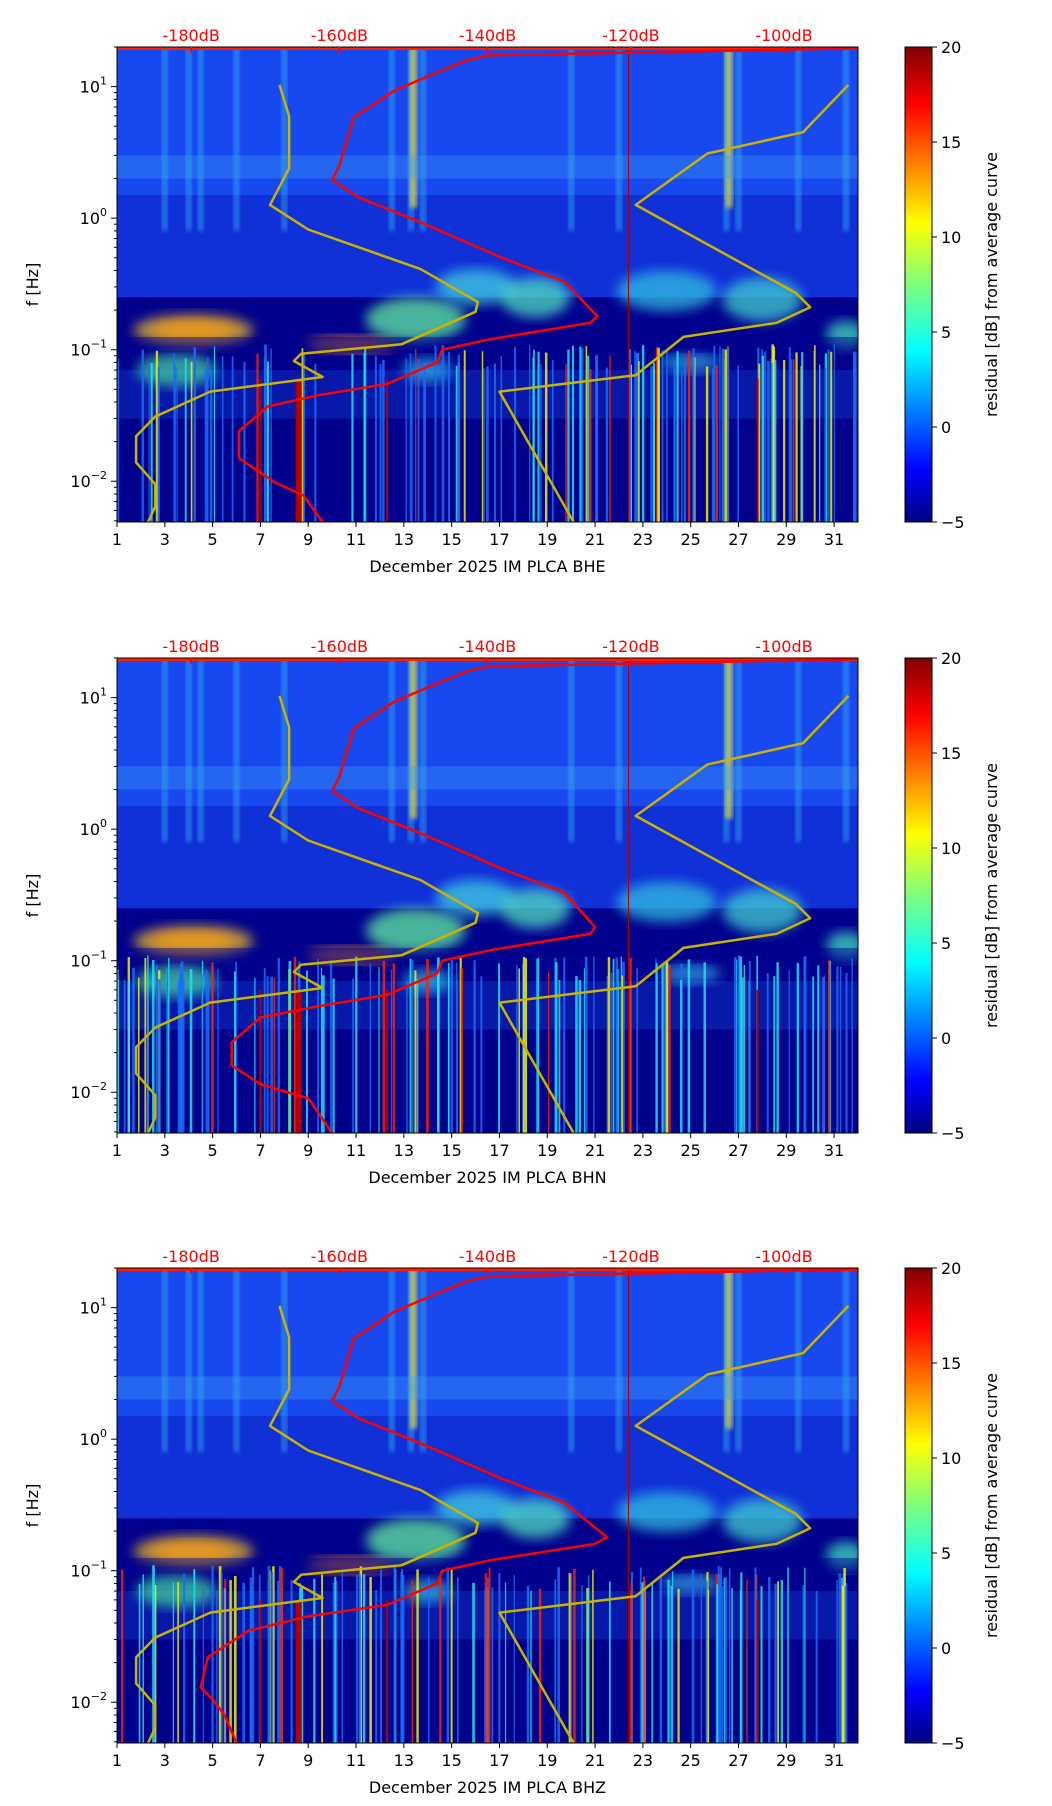  Describe the element at coordinates (339, 646) in the screenshot. I see `top-axis-label: -160dB` at that location.